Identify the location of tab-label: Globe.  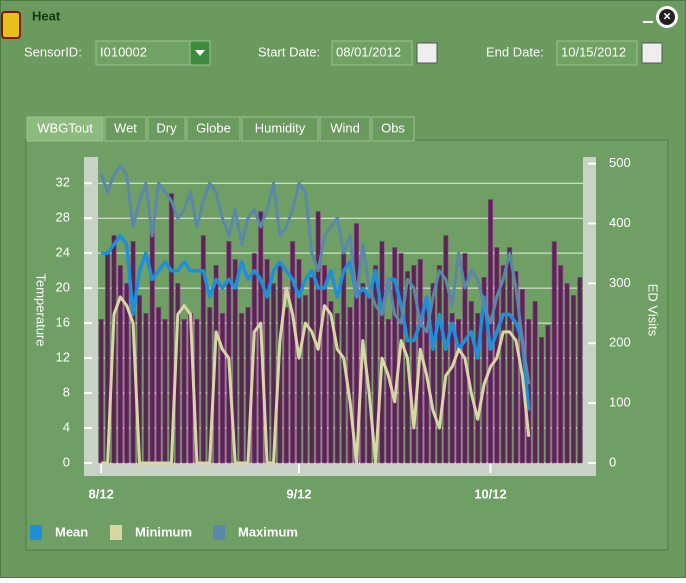
(213, 127).